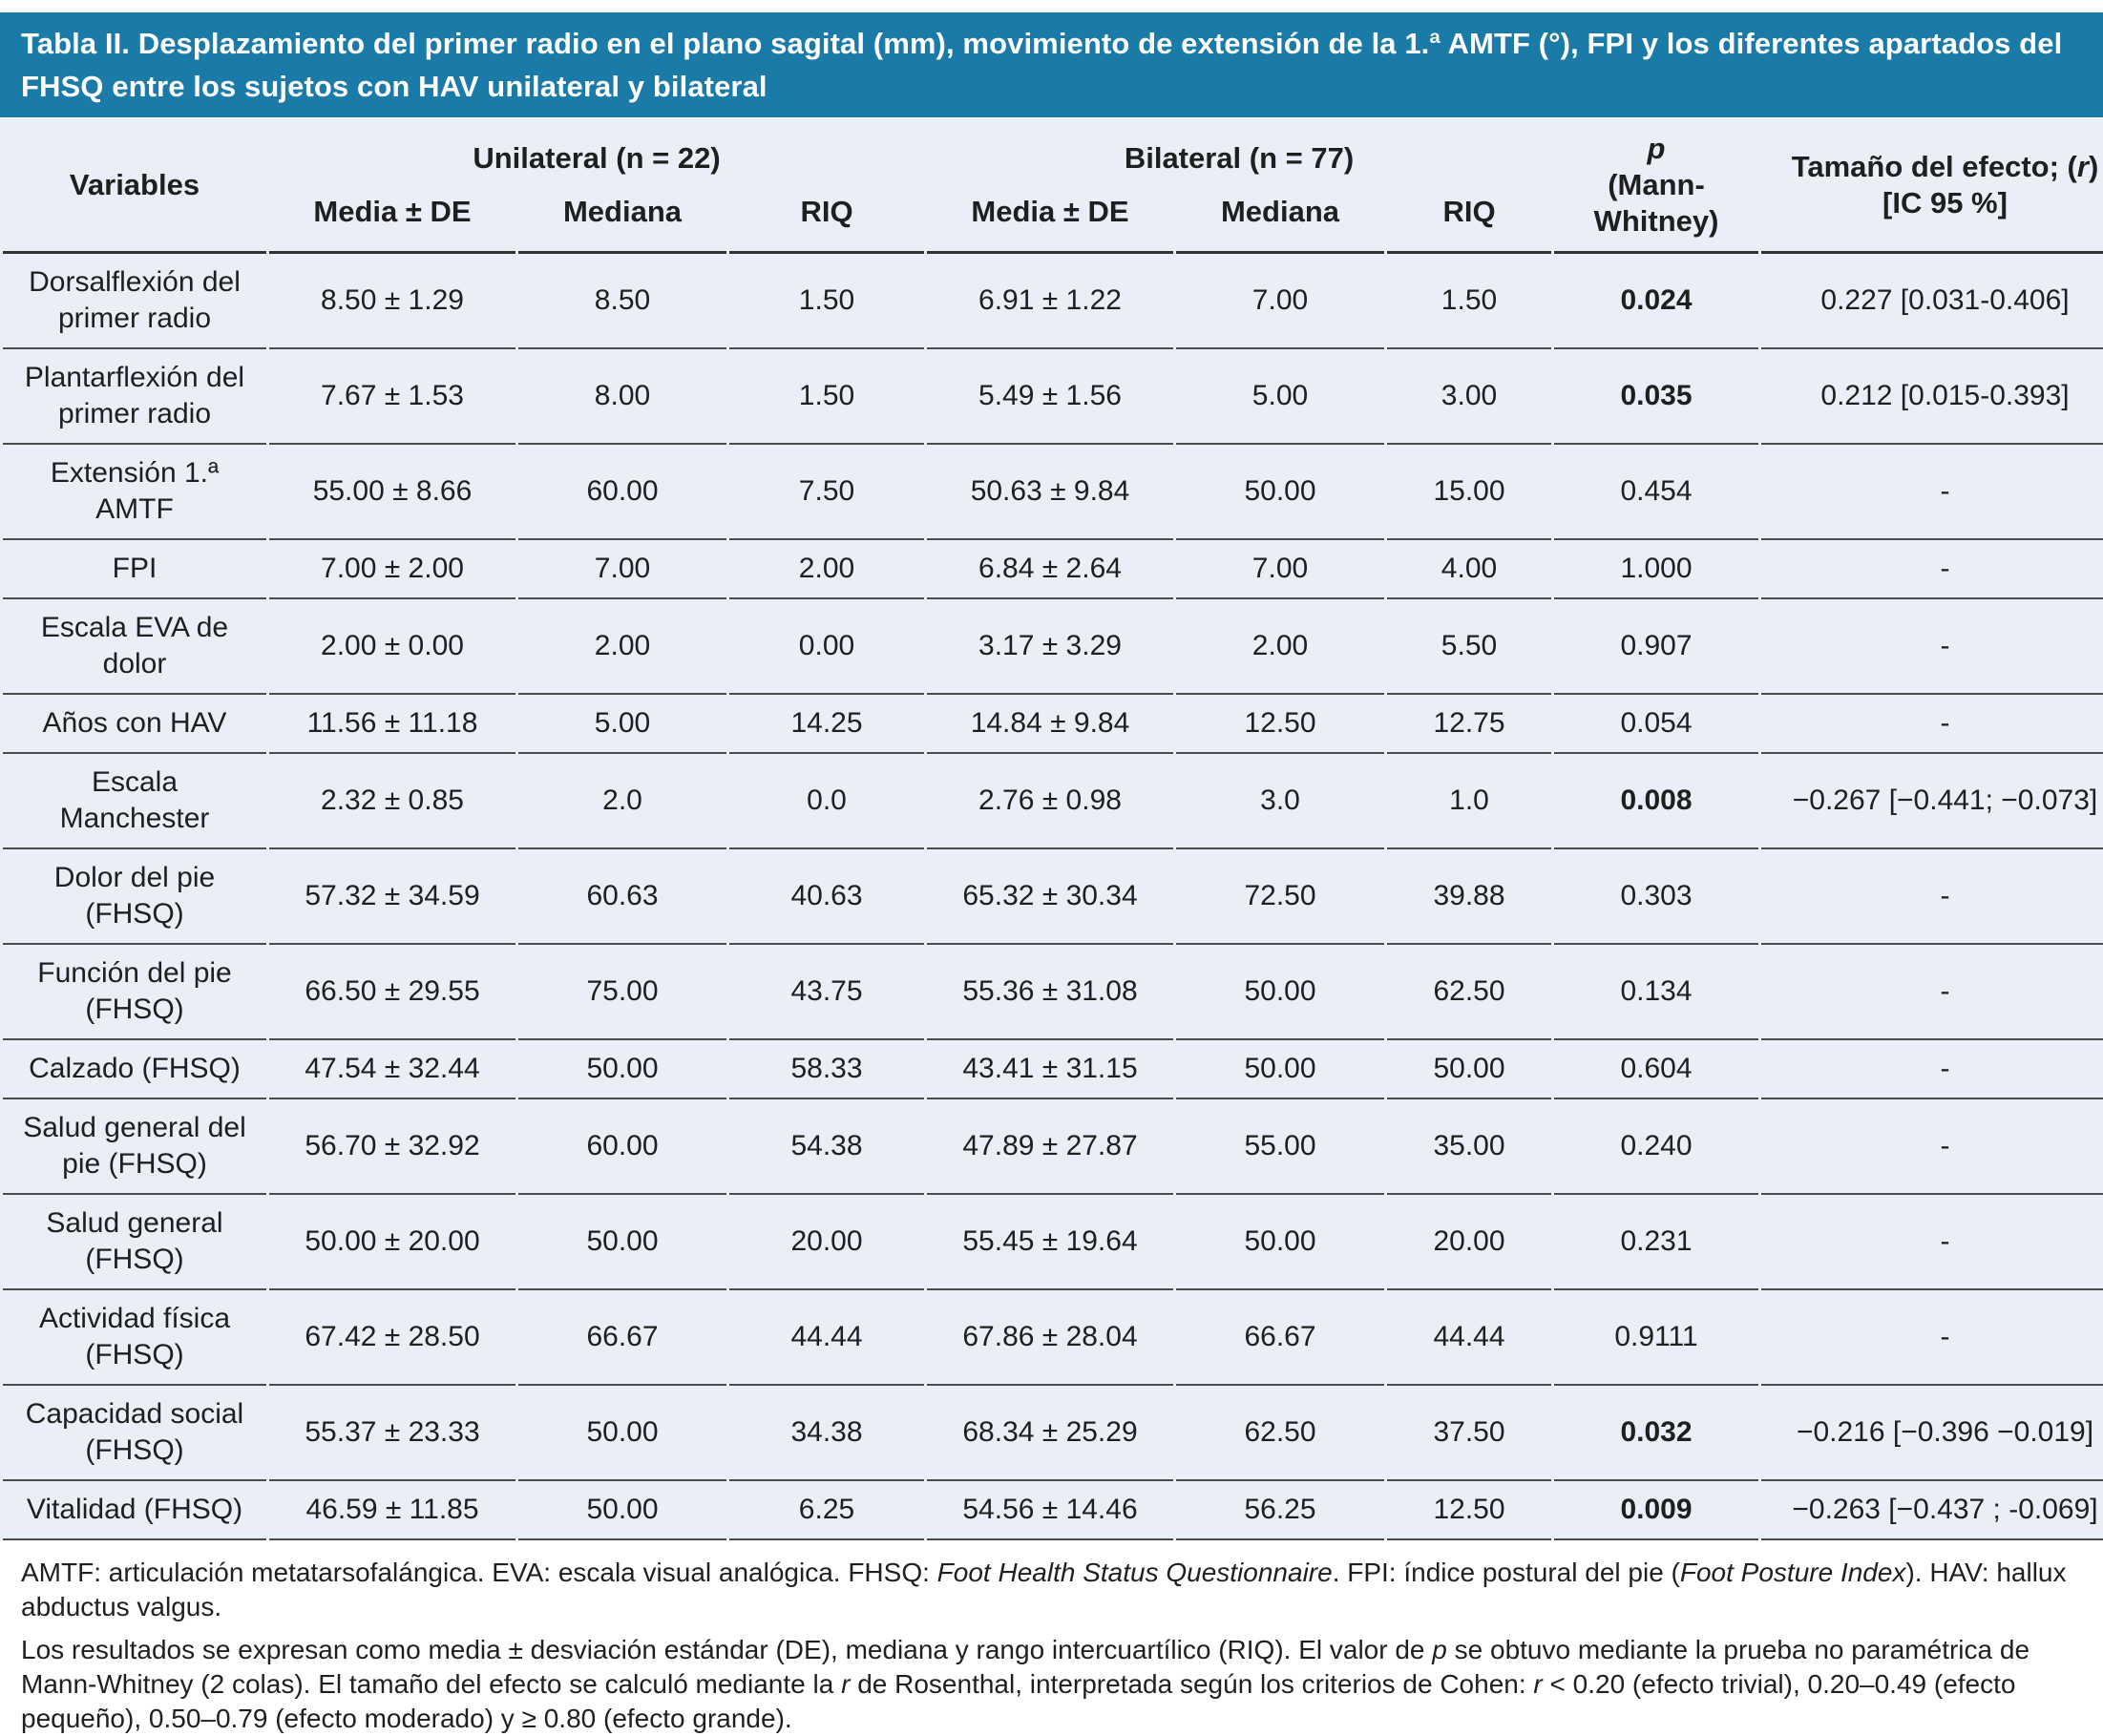 Image resolution: width=2103 pixels, height=1736 pixels. Describe the element at coordinates (827, 569) in the screenshot. I see `cell-unilateral-riq: 2.00` at that location.